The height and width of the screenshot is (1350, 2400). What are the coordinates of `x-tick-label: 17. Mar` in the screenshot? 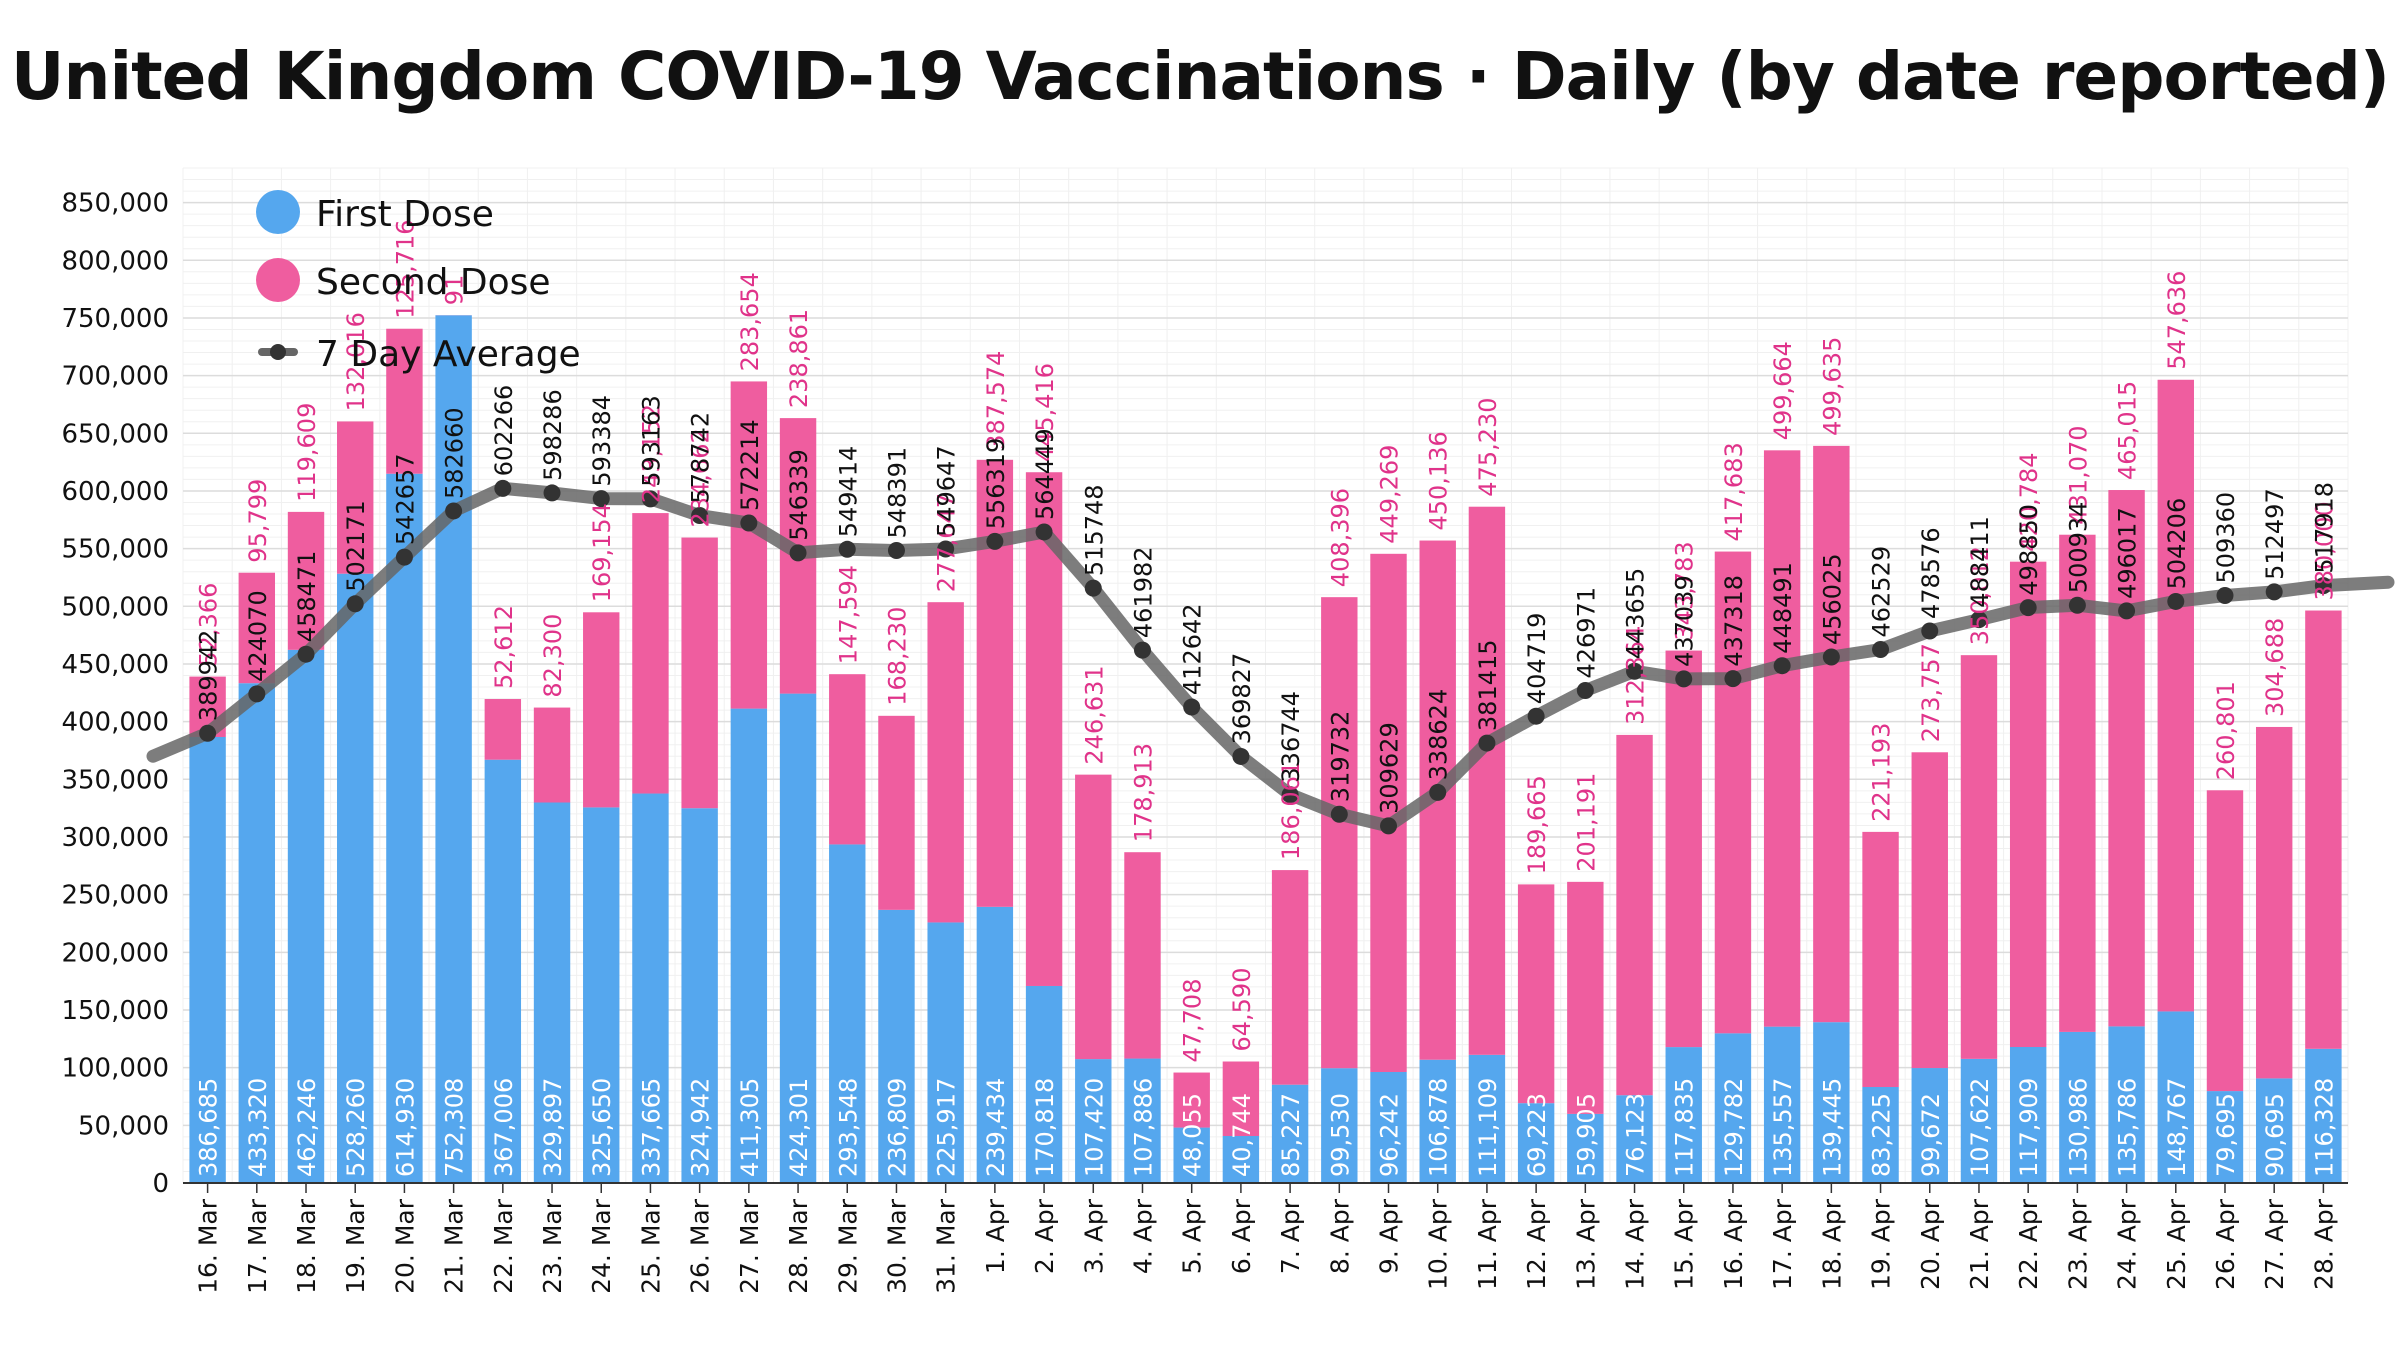 It's located at (257, 1246).